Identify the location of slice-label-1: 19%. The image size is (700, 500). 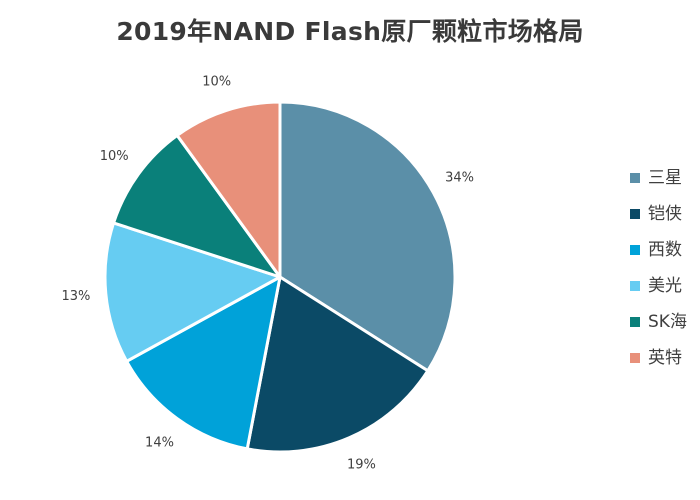
(361, 465).